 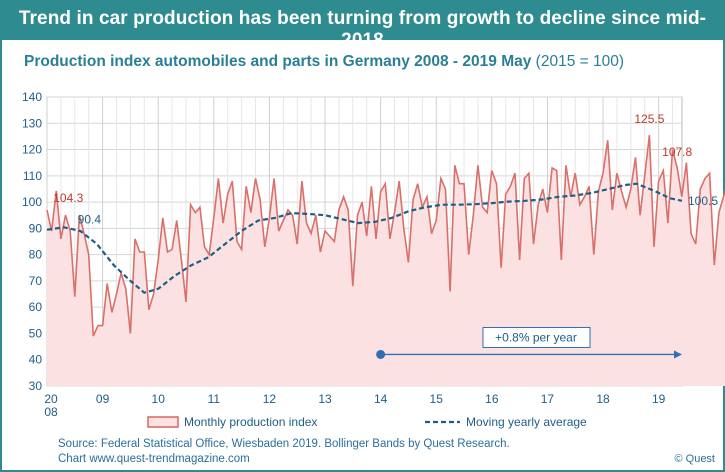 What do you see at coordinates (548, 399) in the screenshot?
I see `x-tick-label: 17` at bounding box center [548, 399].